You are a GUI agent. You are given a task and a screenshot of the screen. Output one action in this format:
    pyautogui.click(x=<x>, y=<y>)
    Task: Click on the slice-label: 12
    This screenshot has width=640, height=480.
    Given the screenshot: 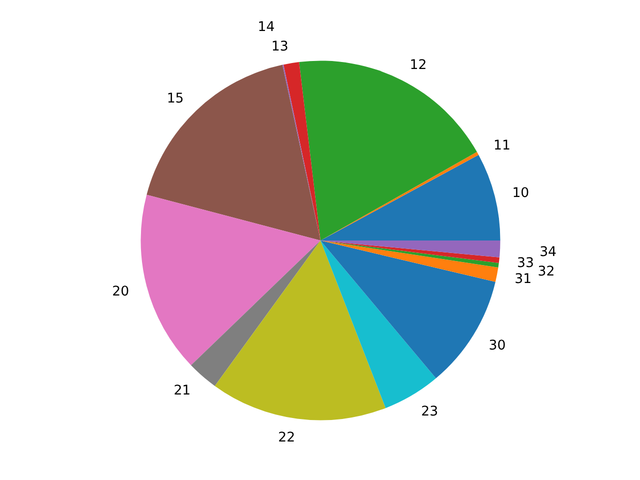 What is the action you would take?
    pyautogui.click(x=418, y=66)
    